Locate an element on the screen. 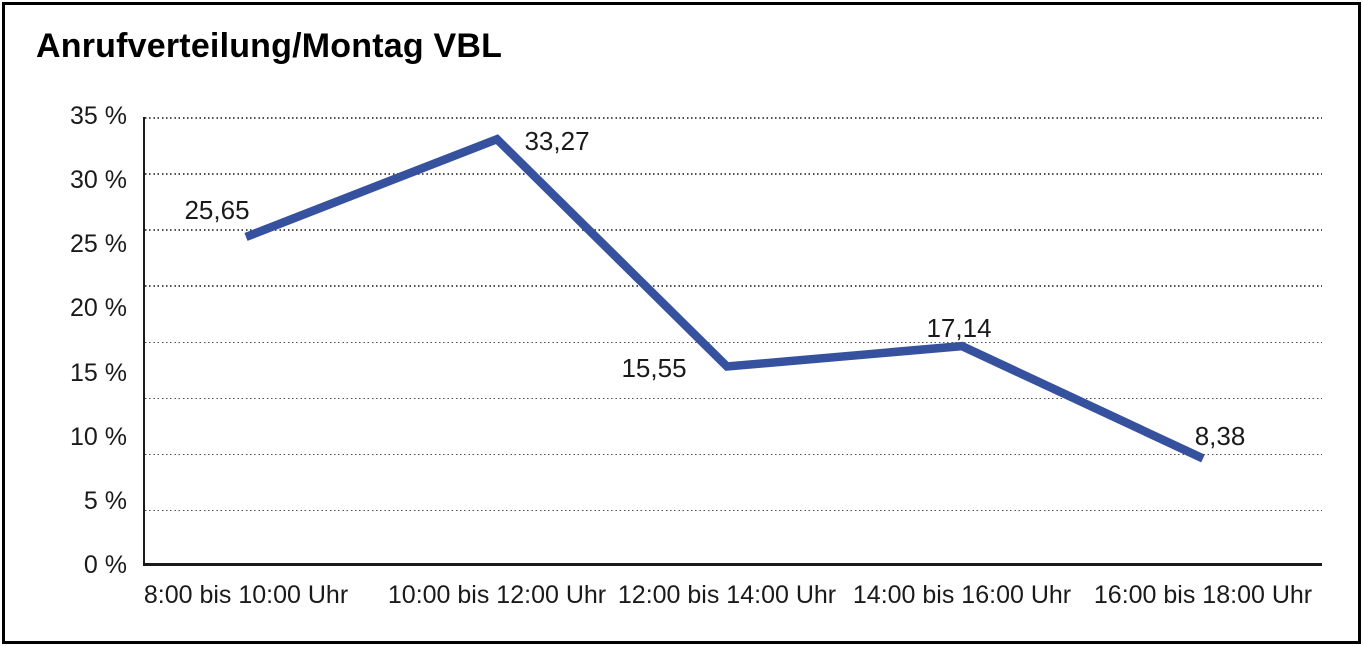 The image size is (1363, 646). y-tick-label: 0 % is located at coordinates (105, 565).